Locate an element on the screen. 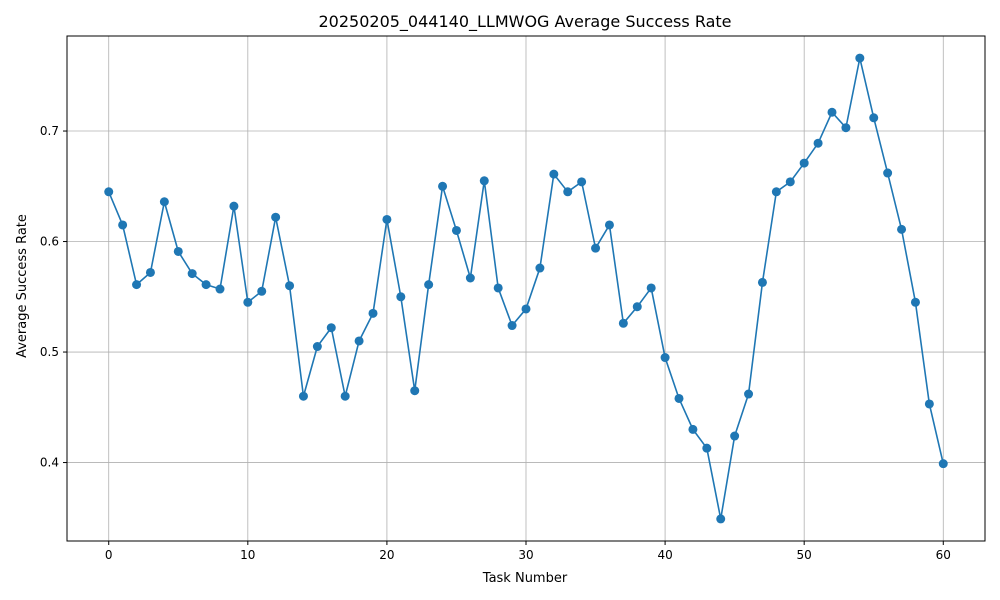 The width and height of the screenshot is (1000, 600). x-axis-label: Task Number is located at coordinates (525, 578).